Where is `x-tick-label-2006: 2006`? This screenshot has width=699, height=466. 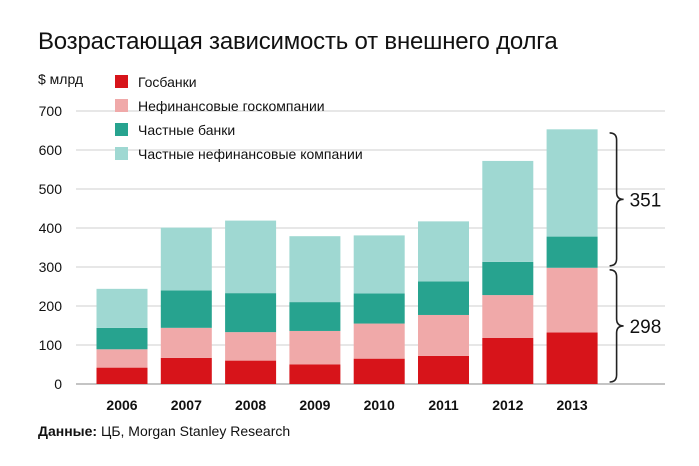
x-tick-label-2006: 2006 is located at coordinates (121, 405).